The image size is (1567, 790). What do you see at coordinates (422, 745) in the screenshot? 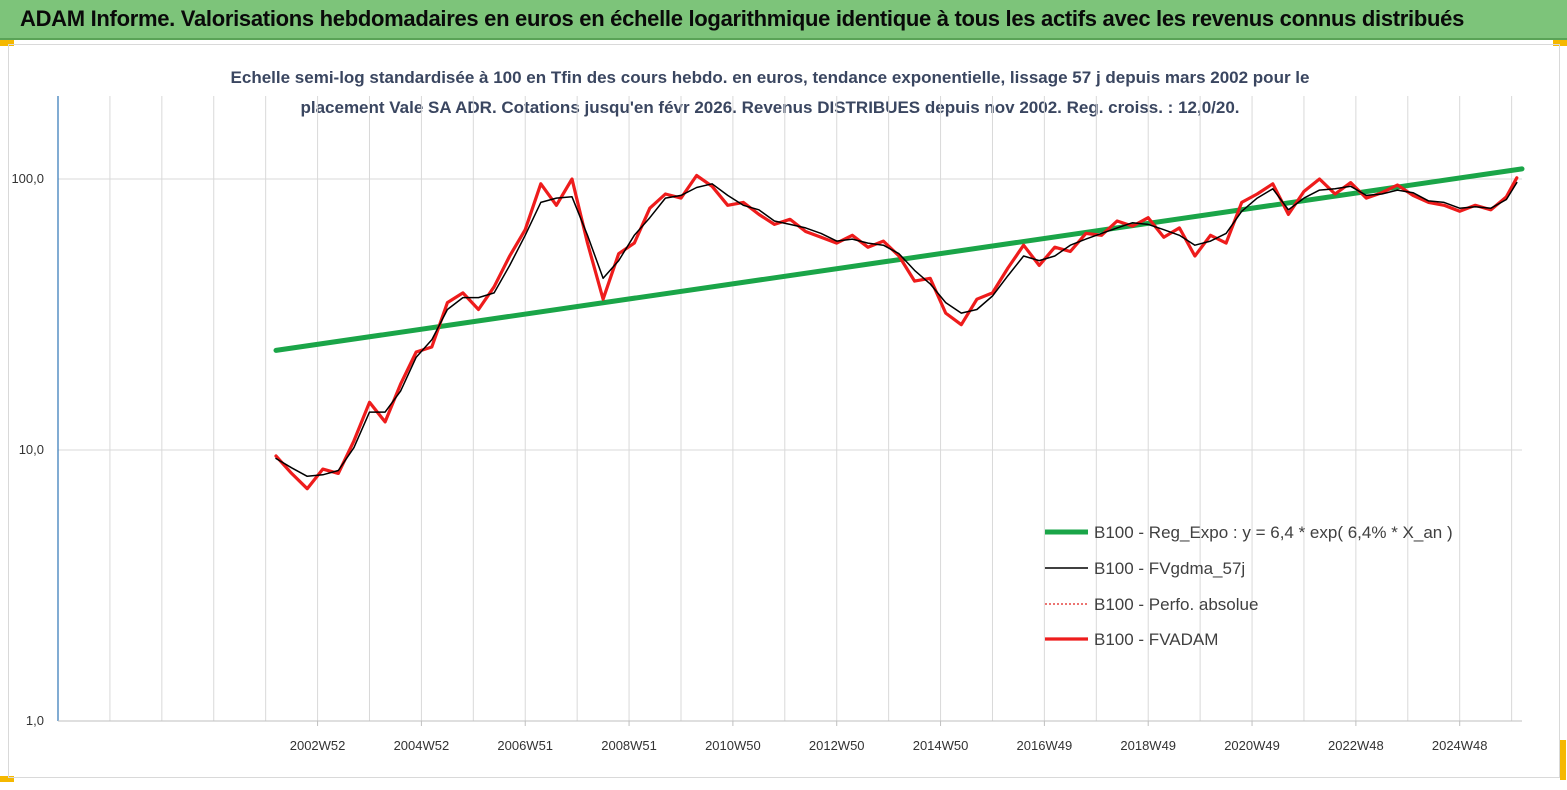
I see `x-tick-label: 2004W52` at bounding box center [422, 745].